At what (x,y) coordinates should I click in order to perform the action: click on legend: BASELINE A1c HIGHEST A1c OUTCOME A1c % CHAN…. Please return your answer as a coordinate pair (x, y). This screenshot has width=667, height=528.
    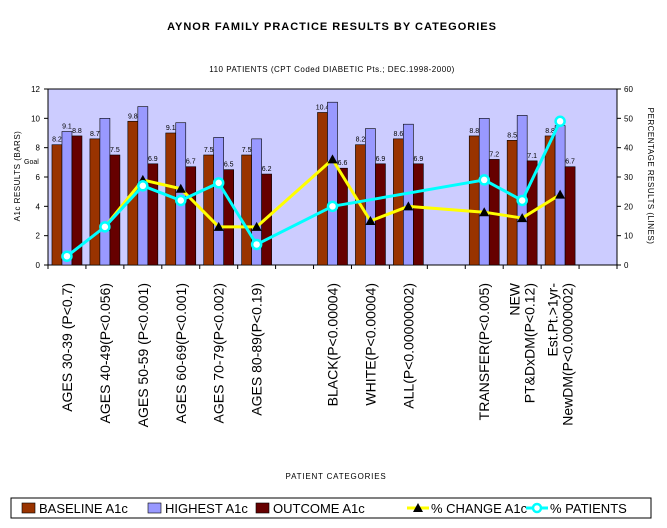
    Looking at the image, I should click on (331, 508).